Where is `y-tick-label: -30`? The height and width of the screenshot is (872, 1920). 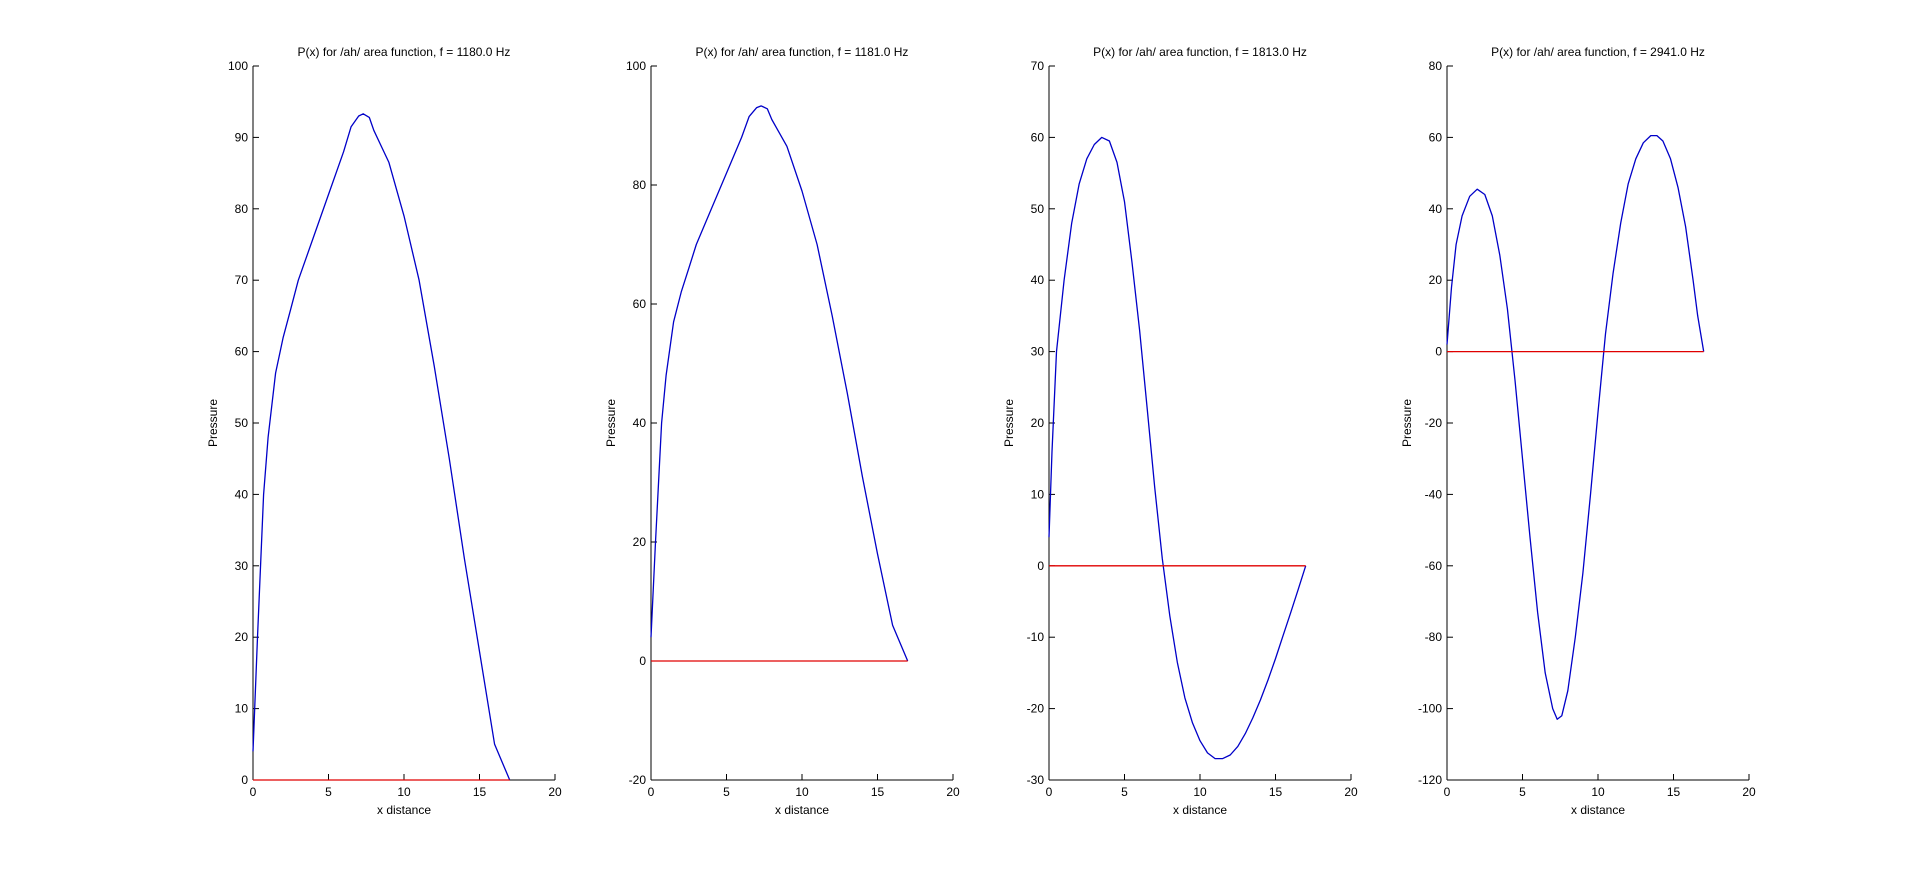
y-tick-label: -30 is located at coordinates (1036, 780).